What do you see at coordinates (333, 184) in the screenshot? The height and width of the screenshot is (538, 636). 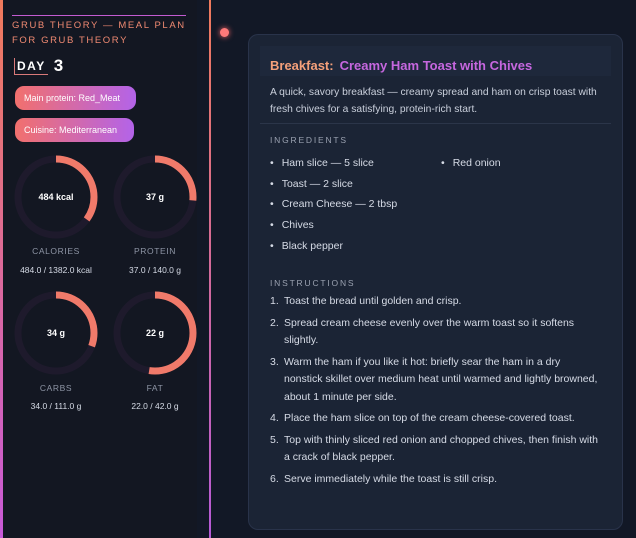 I see `ingredient-item: Toast — 2 slice` at bounding box center [333, 184].